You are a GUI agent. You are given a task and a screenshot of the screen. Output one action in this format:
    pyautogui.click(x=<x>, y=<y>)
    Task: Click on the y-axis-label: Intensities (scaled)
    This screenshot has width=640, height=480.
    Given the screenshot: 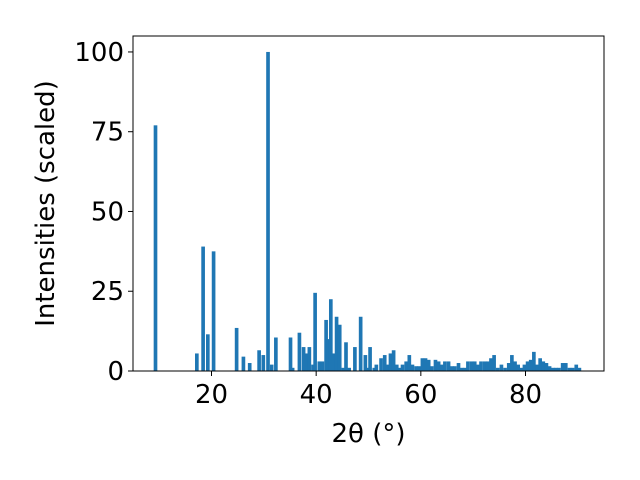 What is the action you would take?
    pyautogui.click(x=46, y=203)
    